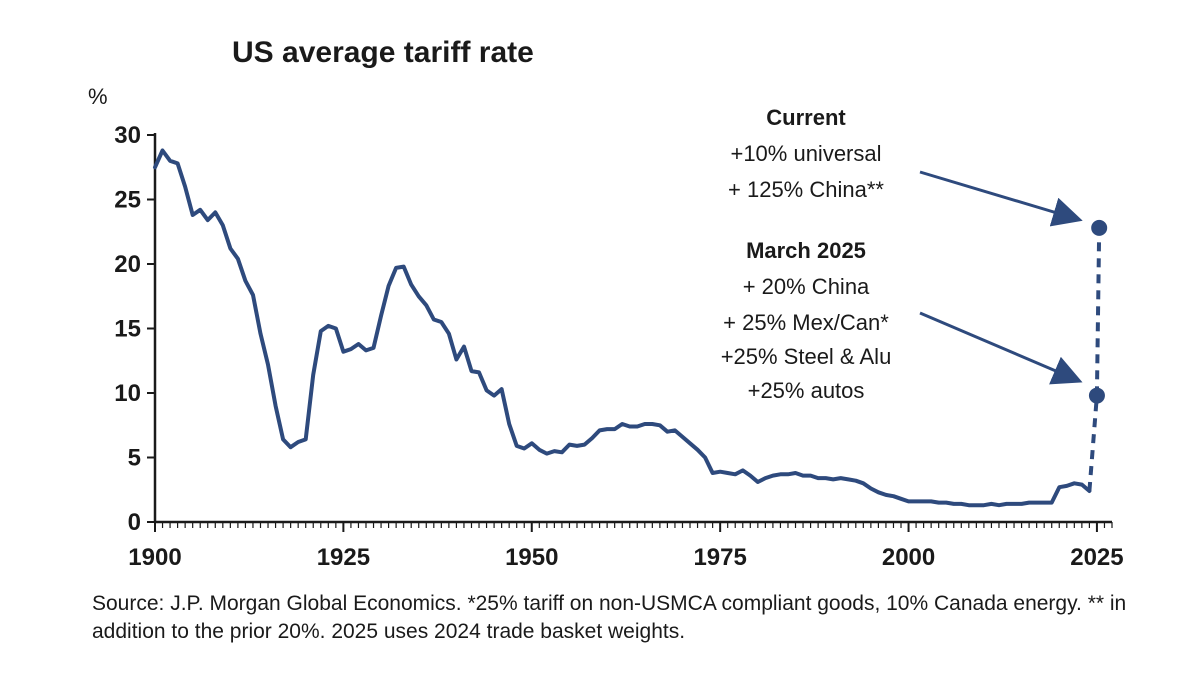 The width and height of the screenshot is (1200, 675). Describe the element at coordinates (1001, 348) in the screenshot. I see `annotation-march-arrow` at that location.